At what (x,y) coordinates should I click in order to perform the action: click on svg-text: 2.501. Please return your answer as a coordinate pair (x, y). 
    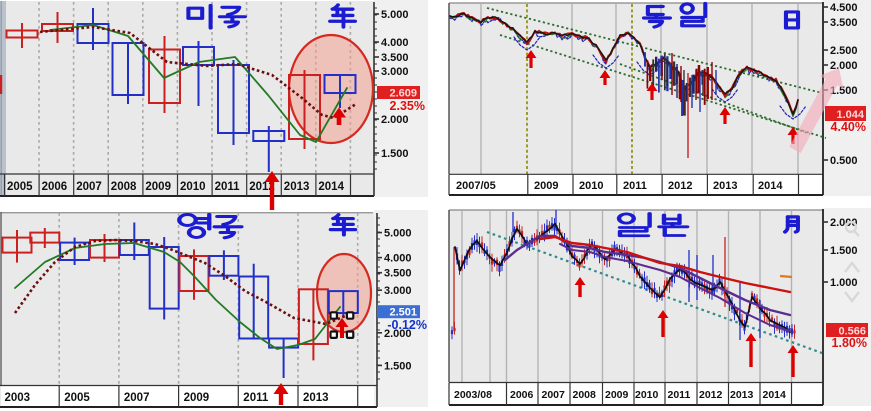
    Looking at the image, I should click on (403, 313).